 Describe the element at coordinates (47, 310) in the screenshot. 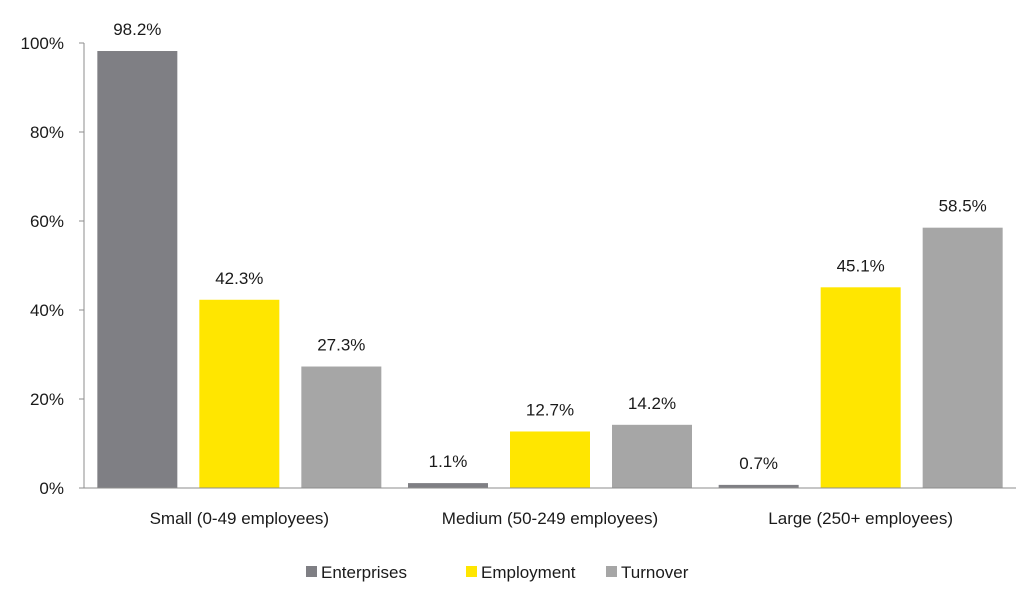

I see `y-tick-label: 40%` at that location.